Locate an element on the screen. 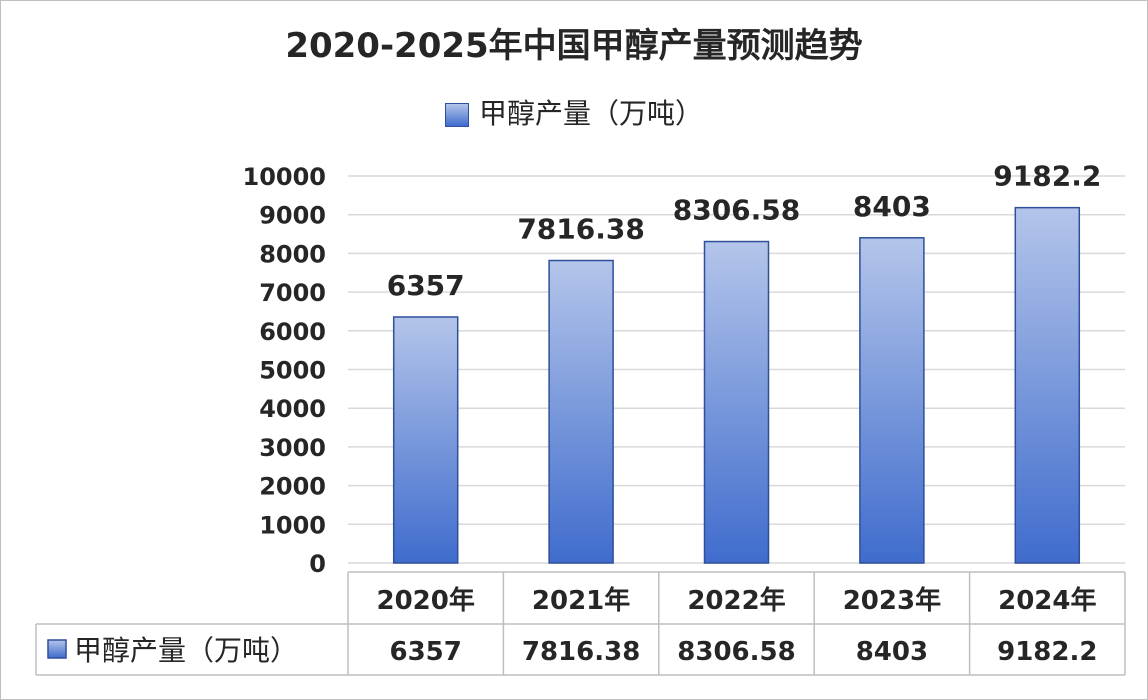  chart-title: 2020-2025年中国甲醇产量预测趋势 is located at coordinates (574, 46).